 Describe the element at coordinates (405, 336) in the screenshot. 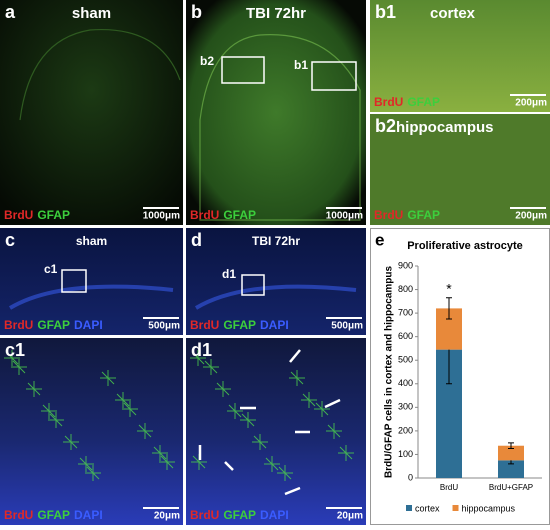

I see `y-tick-label: 600` at that location.